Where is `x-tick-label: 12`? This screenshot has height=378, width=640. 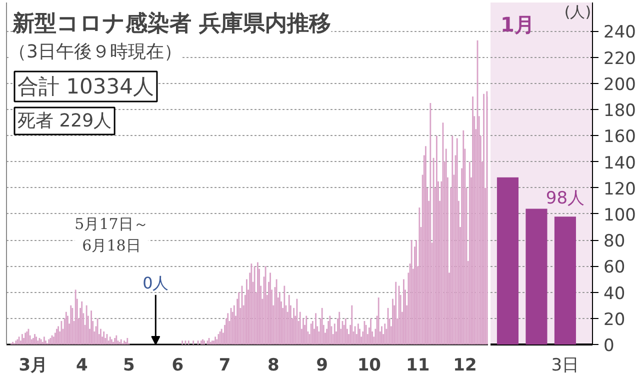 x-tick-label: 12 is located at coordinates (465, 366).